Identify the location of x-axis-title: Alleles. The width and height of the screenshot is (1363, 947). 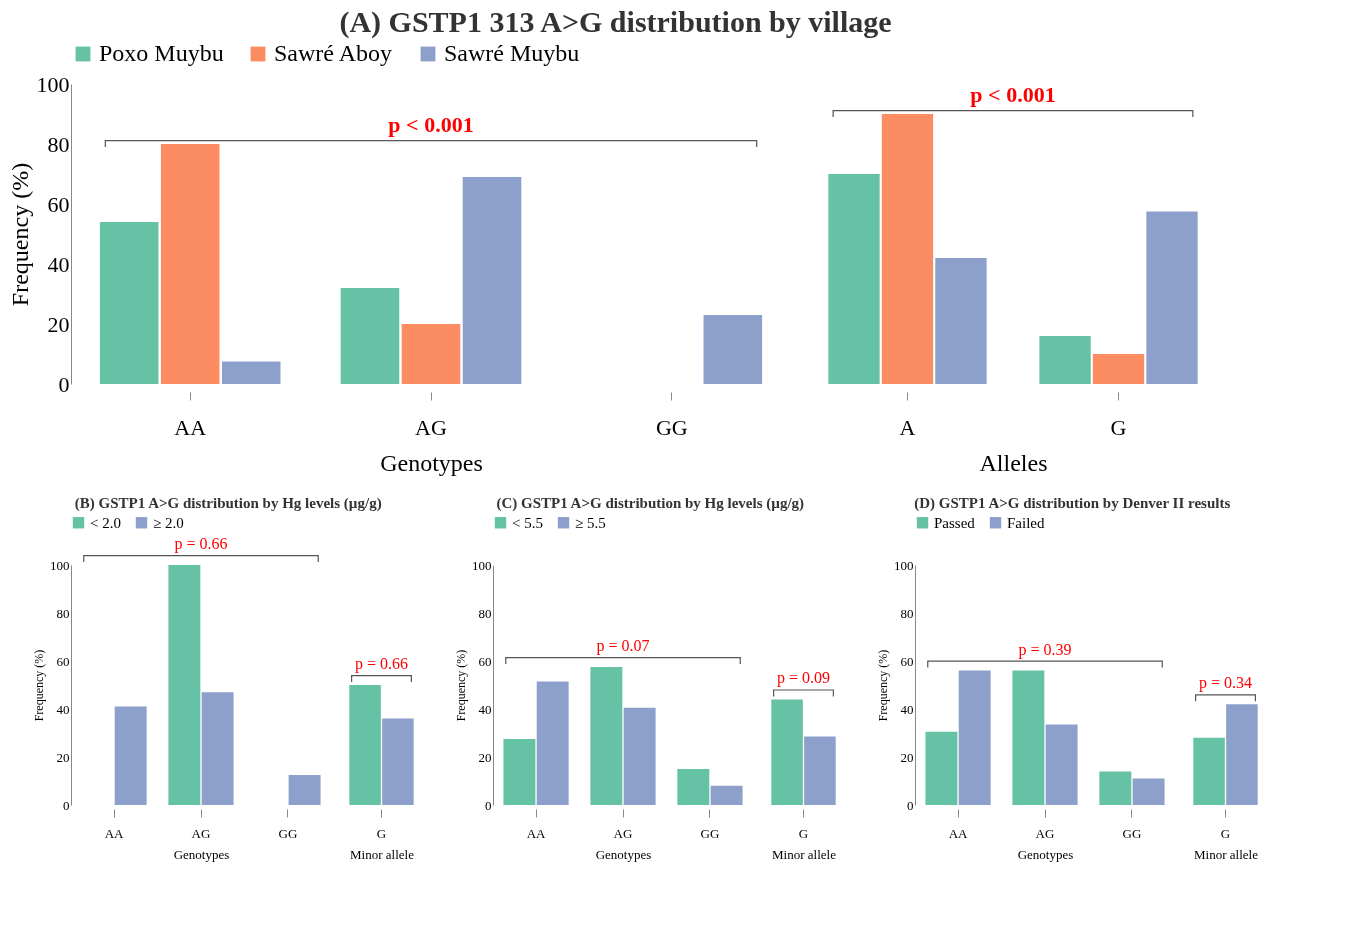
(1013, 463).